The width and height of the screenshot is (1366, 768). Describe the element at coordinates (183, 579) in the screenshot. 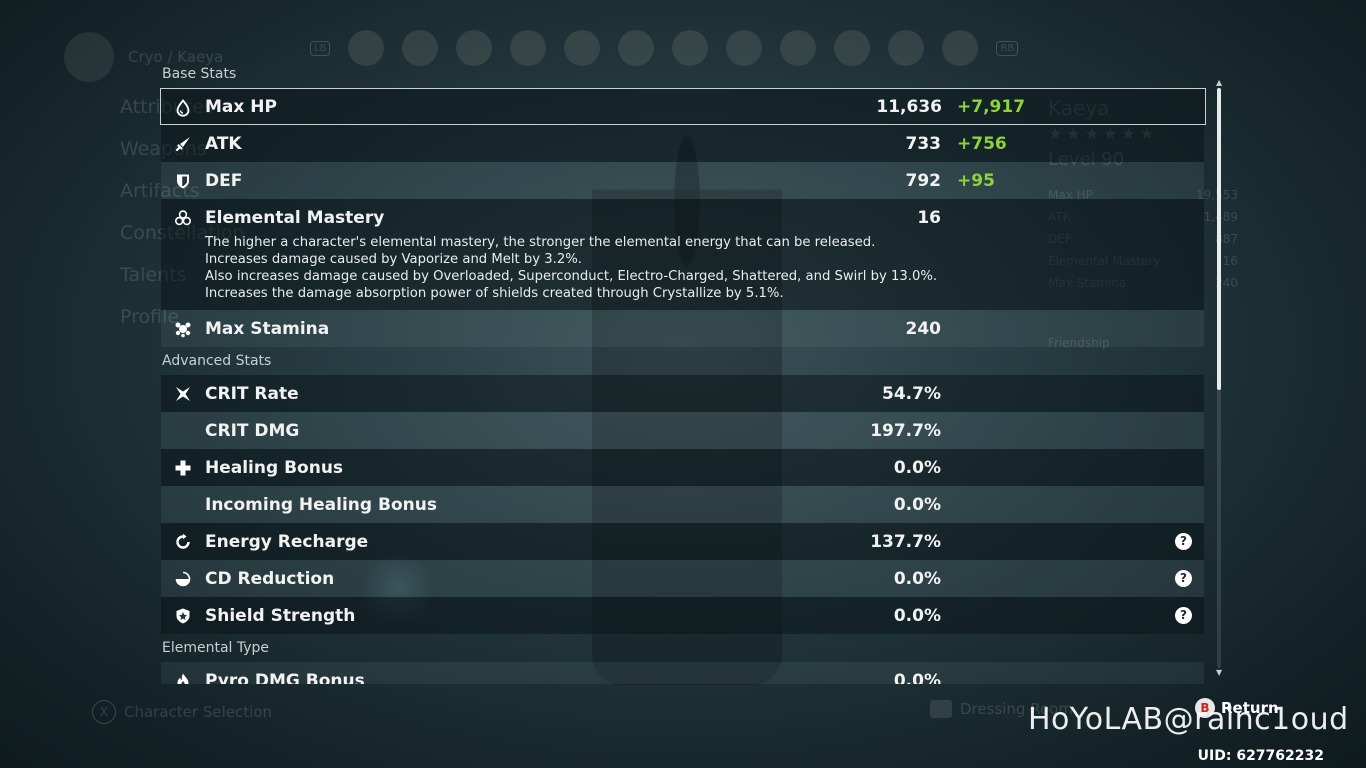

I see `cd-reduction-icon` at that location.